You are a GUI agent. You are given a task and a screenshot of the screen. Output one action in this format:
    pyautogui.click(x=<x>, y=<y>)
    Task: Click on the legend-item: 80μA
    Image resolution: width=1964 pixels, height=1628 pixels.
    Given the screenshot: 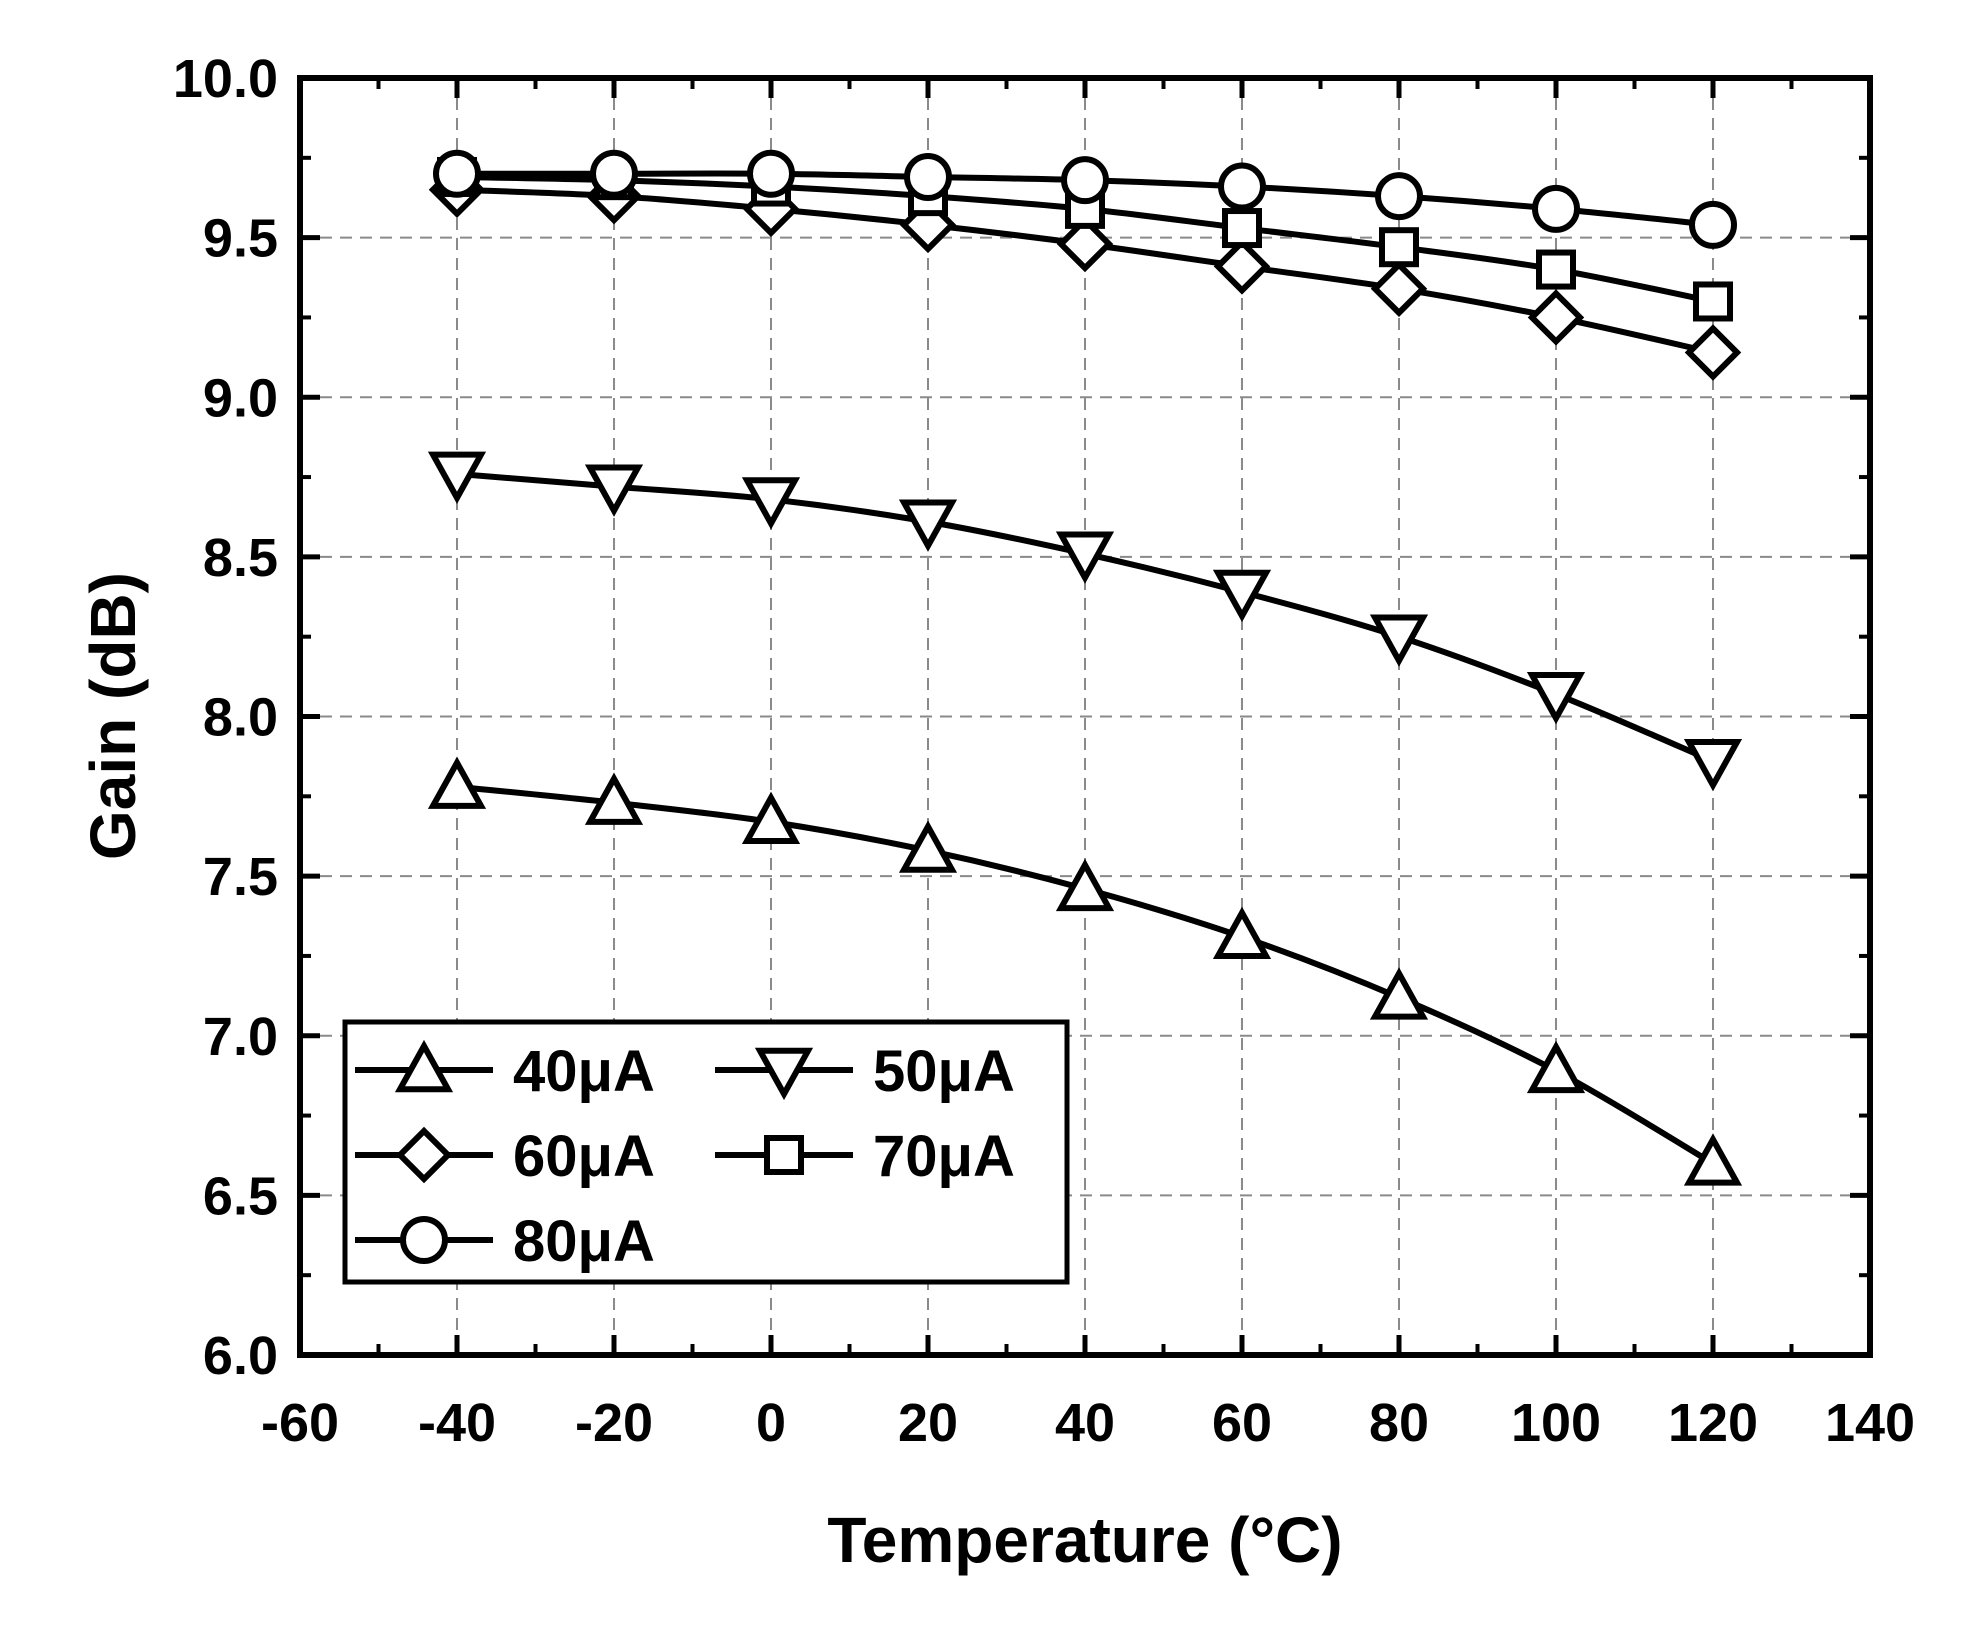 What is the action you would take?
    pyautogui.click(x=505, y=1241)
    